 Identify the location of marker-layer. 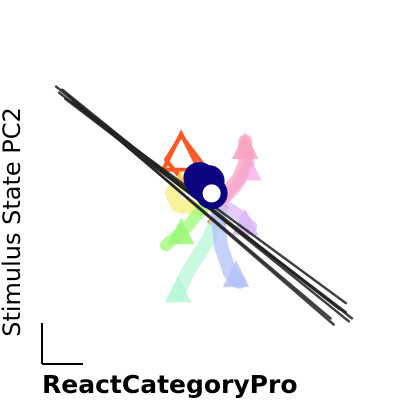
(205, 186).